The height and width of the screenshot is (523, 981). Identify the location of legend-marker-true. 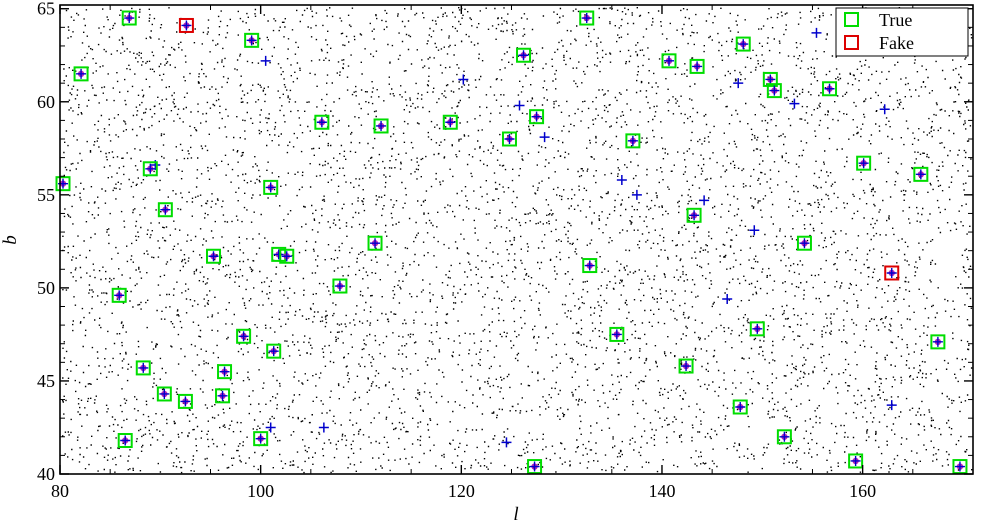
(851, 19).